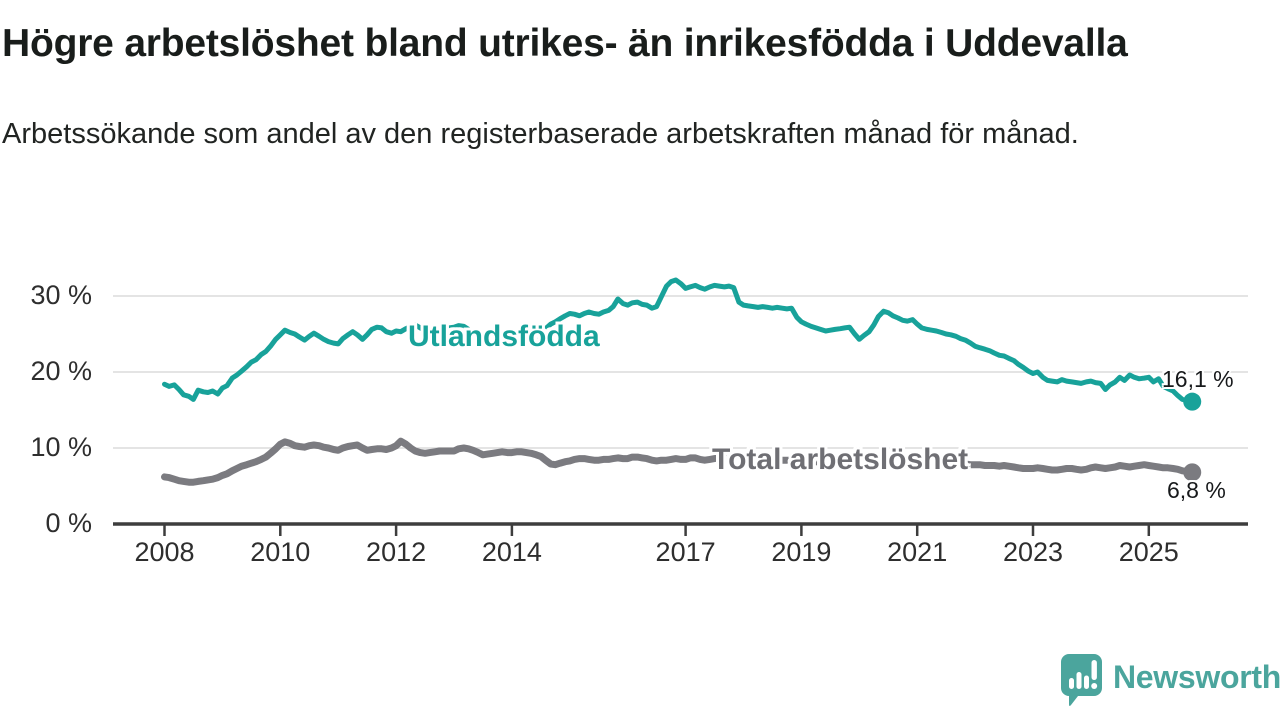 This screenshot has height=720, width=1280. Describe the element at coordinates (1192, 472) in the screenshot. I see `series-end-dot-total` at that location.